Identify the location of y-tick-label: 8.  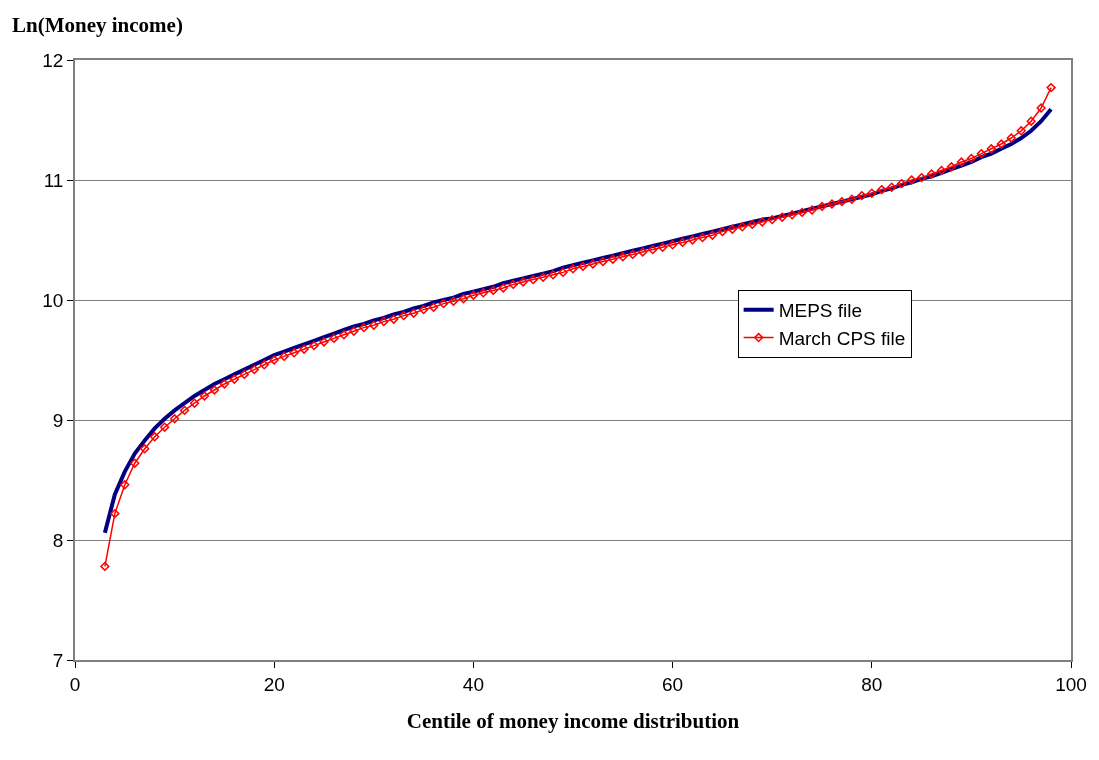
(58, 540).